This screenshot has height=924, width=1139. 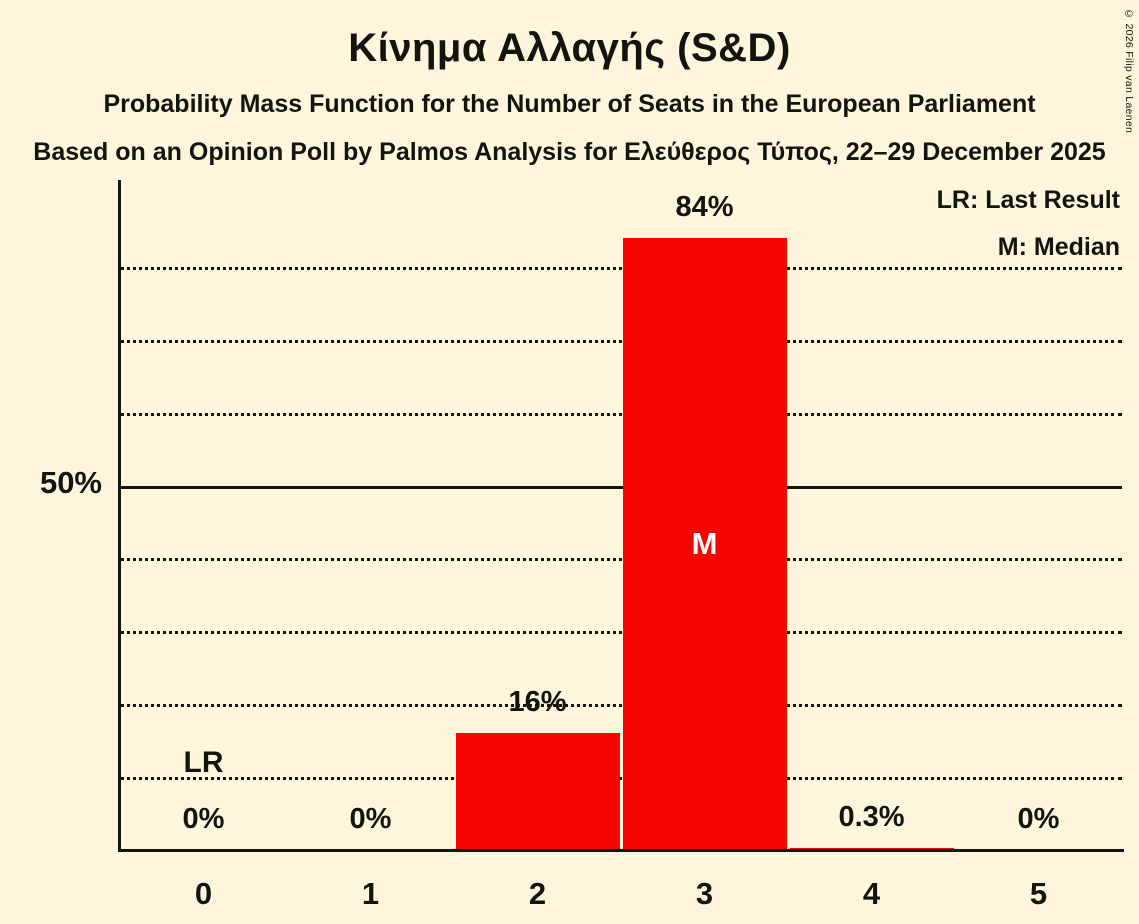 What do you see at coordinates (704, 206) in the screenshot?
I see `bar-value-label: 84%` at bounding box center [704, 206].